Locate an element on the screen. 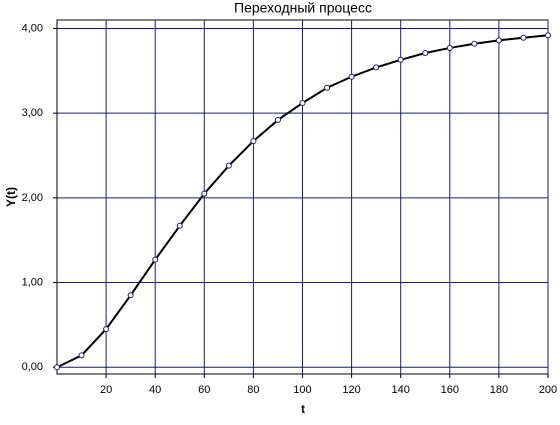 The height and width of the screenshot is (425, 560). y-axis-label: Y(t) is located at coordinates (11, 197).